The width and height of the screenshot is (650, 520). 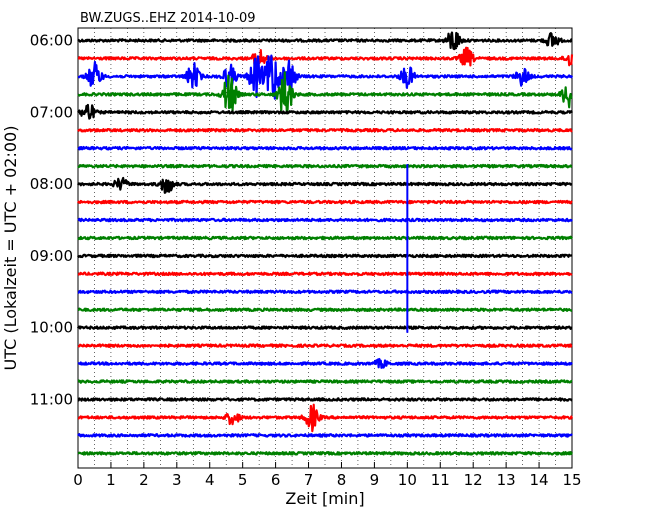 I want to click on chart-title: BW.ZUGS..EHZ 2014-10-09, so click(x=168, y=18).